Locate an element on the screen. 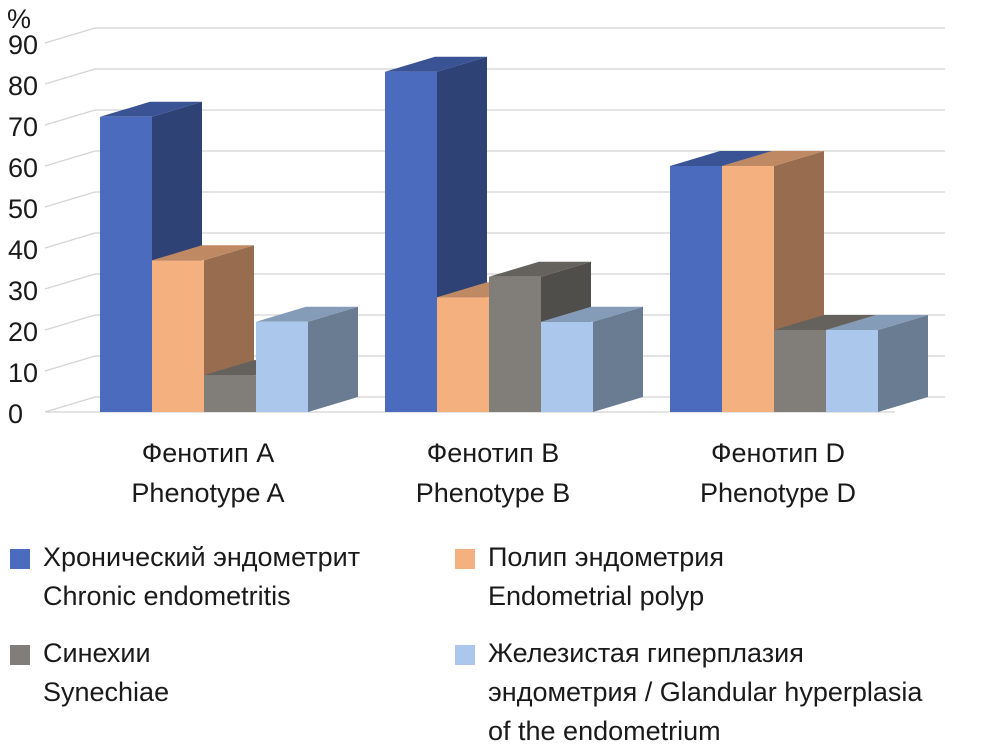 The image size is (990, 755). y-tick-label: 80 is located at coordinates (23, 86).